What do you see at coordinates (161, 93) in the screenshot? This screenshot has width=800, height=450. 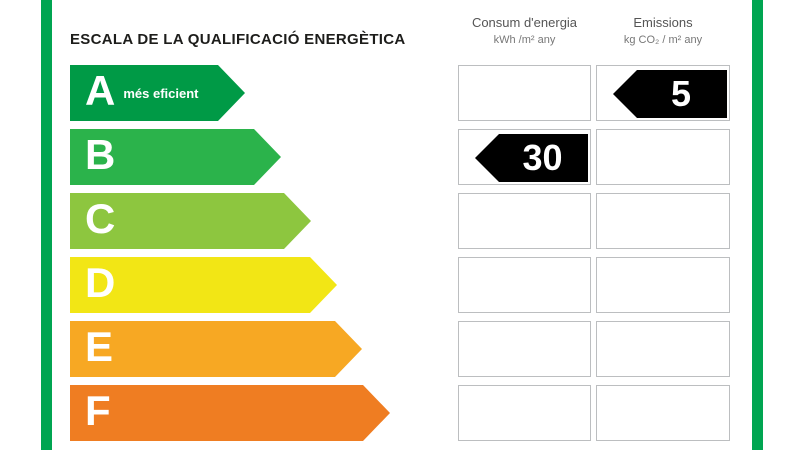 I see `most-efficient-label: més eficient` at bounding box center [161, 93].